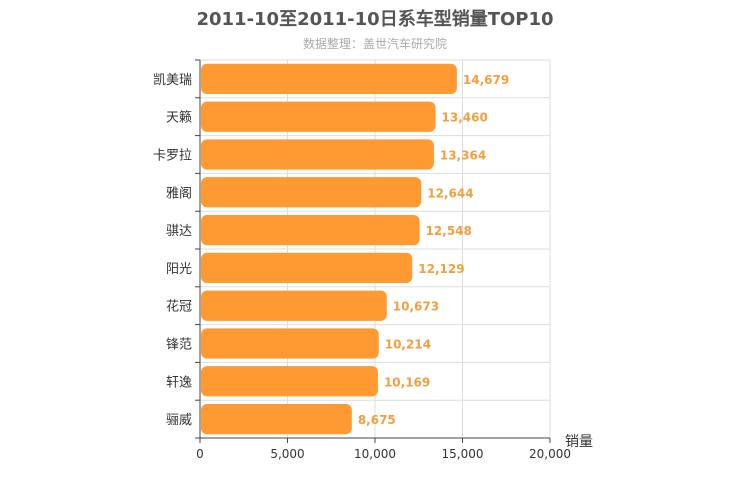 Image resolution: width=750 pixels, height=504 pixels. Describe the element at coordinates (441, 269) in the screenshot. I see `value-label: 12,129` at that location.